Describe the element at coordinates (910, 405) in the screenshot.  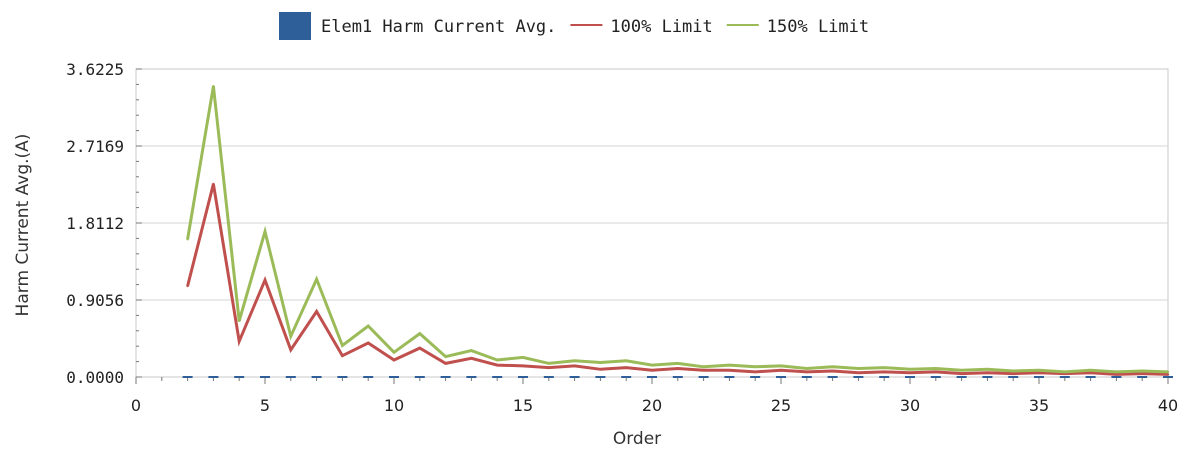
I see `x-tick-label: 30` at that location.